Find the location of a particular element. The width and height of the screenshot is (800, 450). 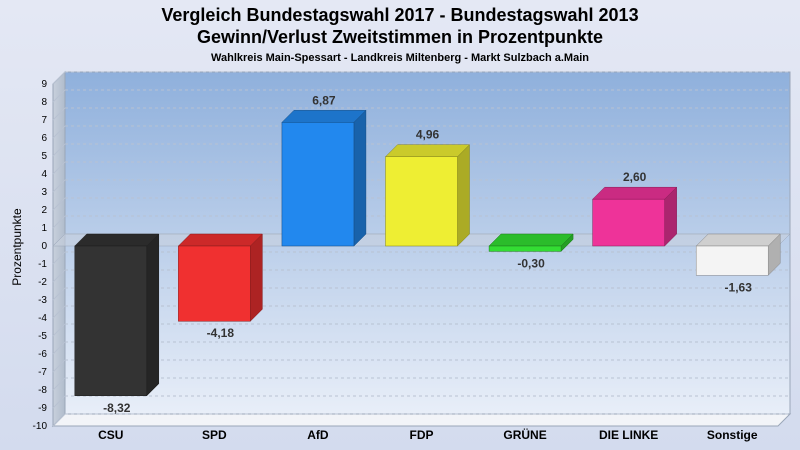

y-tick-label: 9 is located at coordinates (44, 84).